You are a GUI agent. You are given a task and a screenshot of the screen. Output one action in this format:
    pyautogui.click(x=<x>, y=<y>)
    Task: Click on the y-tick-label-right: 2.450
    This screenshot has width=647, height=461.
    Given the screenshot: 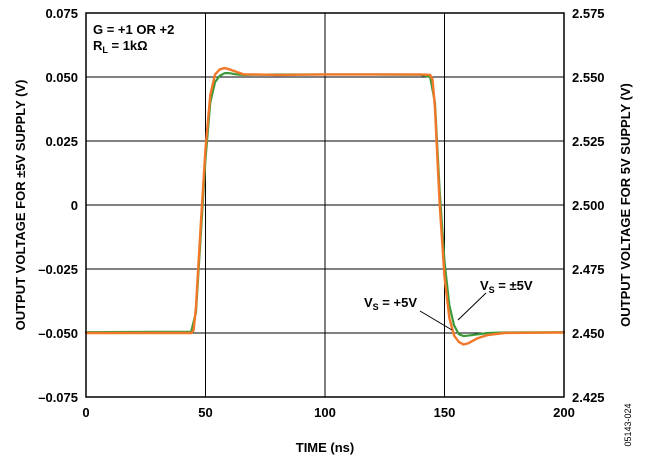 What is the action you would take?
    pyautogui.click(x=588, y=333)
    